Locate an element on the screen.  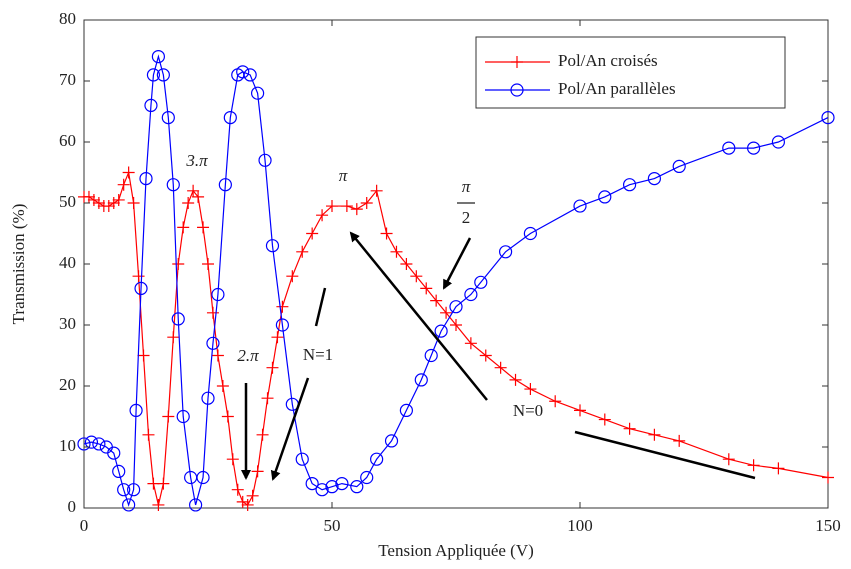
y-tick-label: 10 is located at coordinates (67, 445).